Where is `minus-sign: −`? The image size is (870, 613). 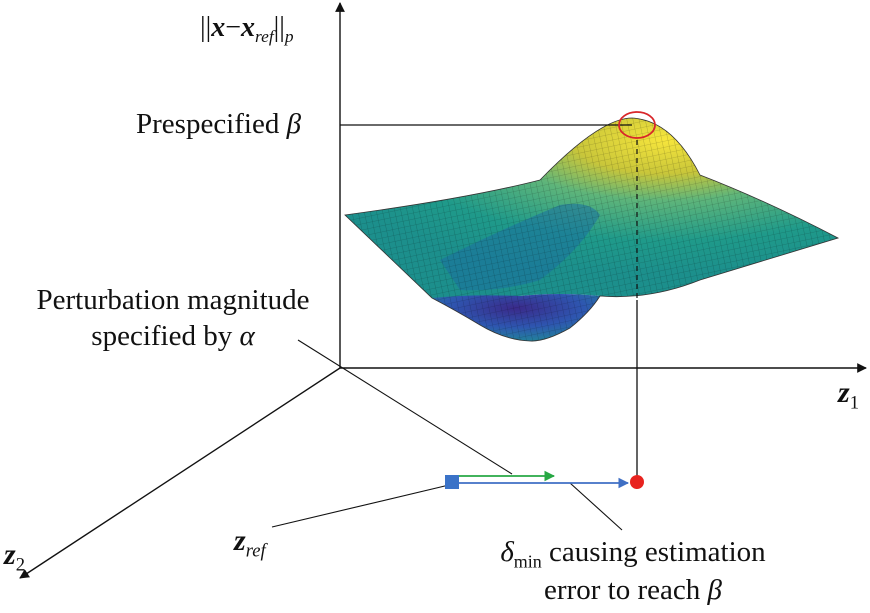
minus-sign: − is located at coordinates (233, 27).